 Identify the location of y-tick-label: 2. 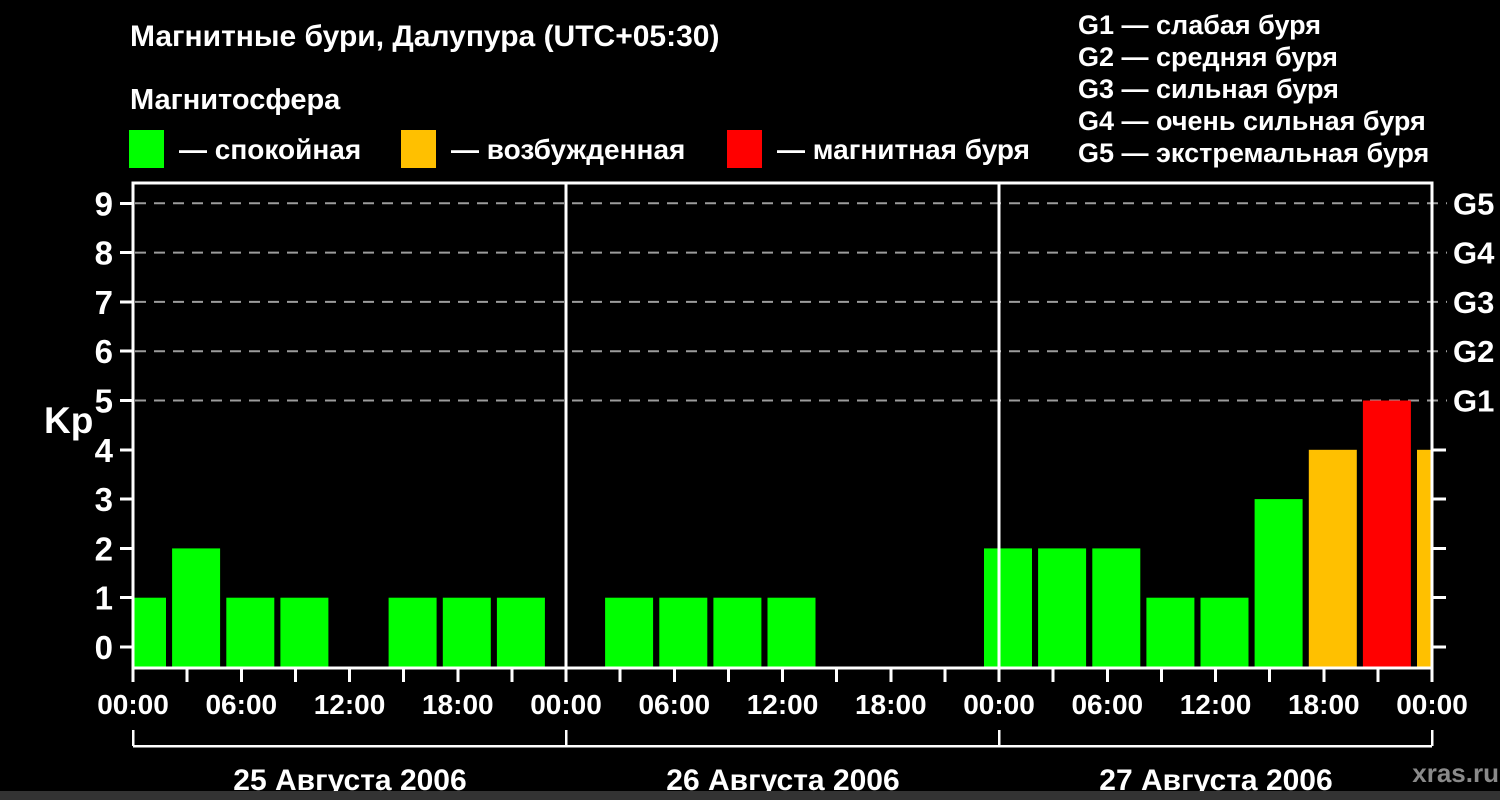
(104, 548).